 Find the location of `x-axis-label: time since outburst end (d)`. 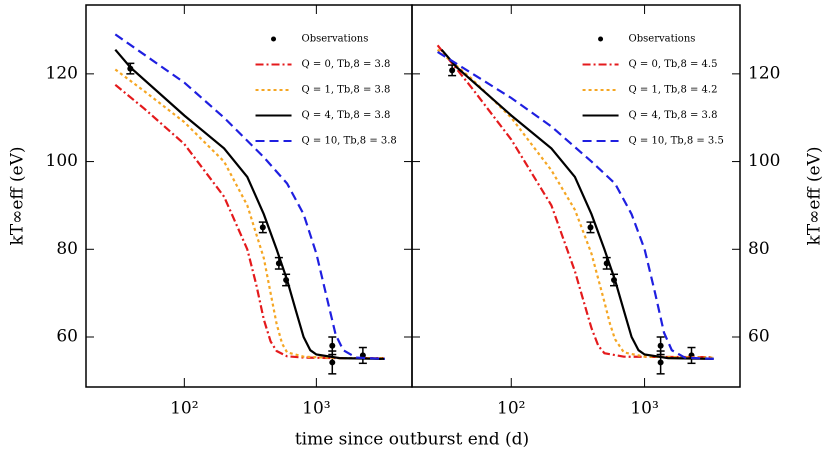

x-axis-label: time since outburst end (d) is located at coordinates (412, 440).